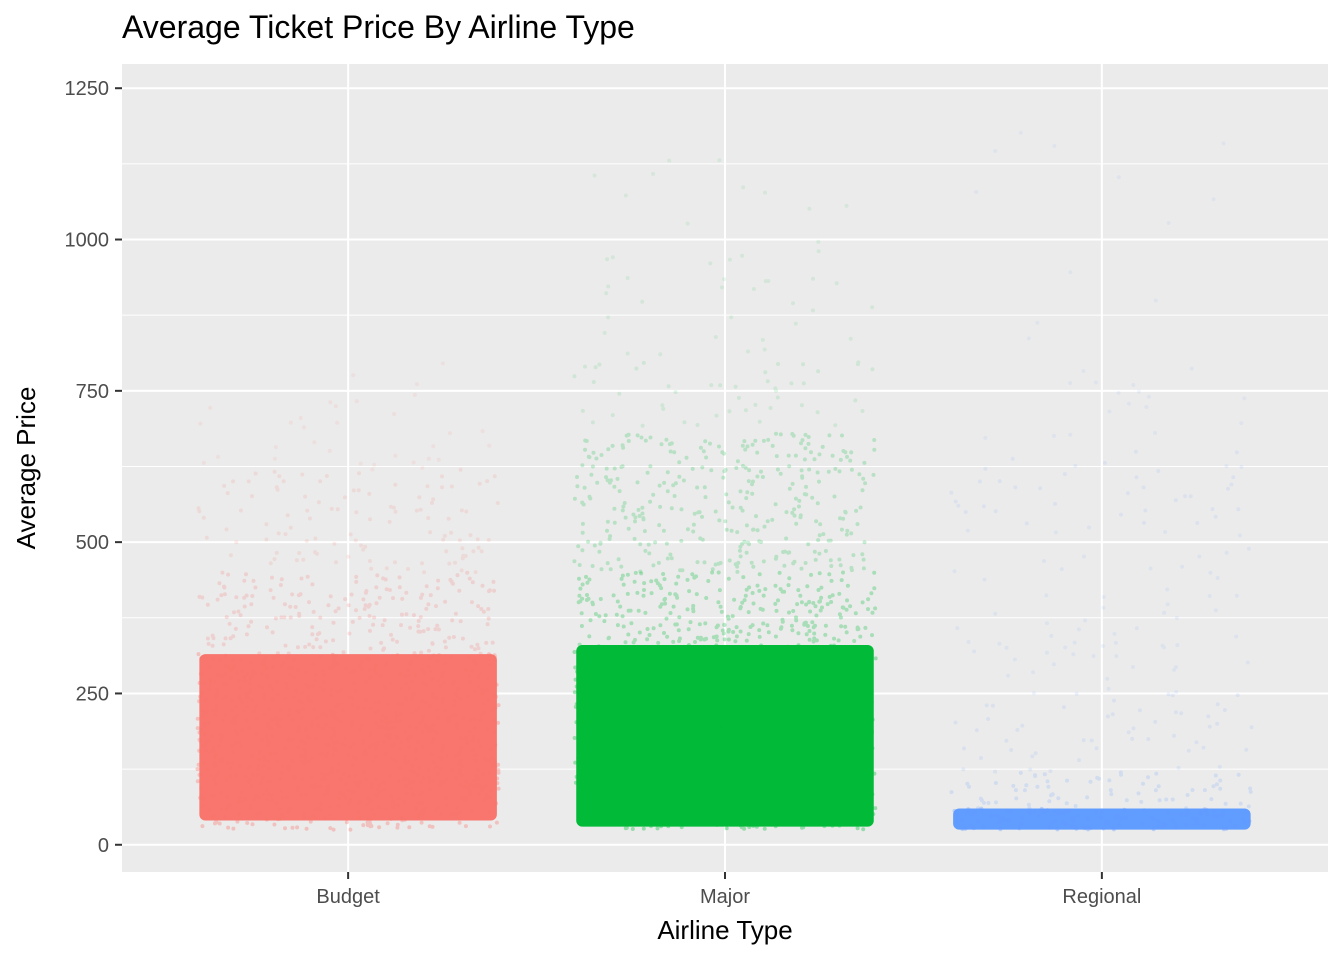 The width and height of the screenshot is (1344, 960). I want to click on y-tick-label: 250, so click(92, 694).